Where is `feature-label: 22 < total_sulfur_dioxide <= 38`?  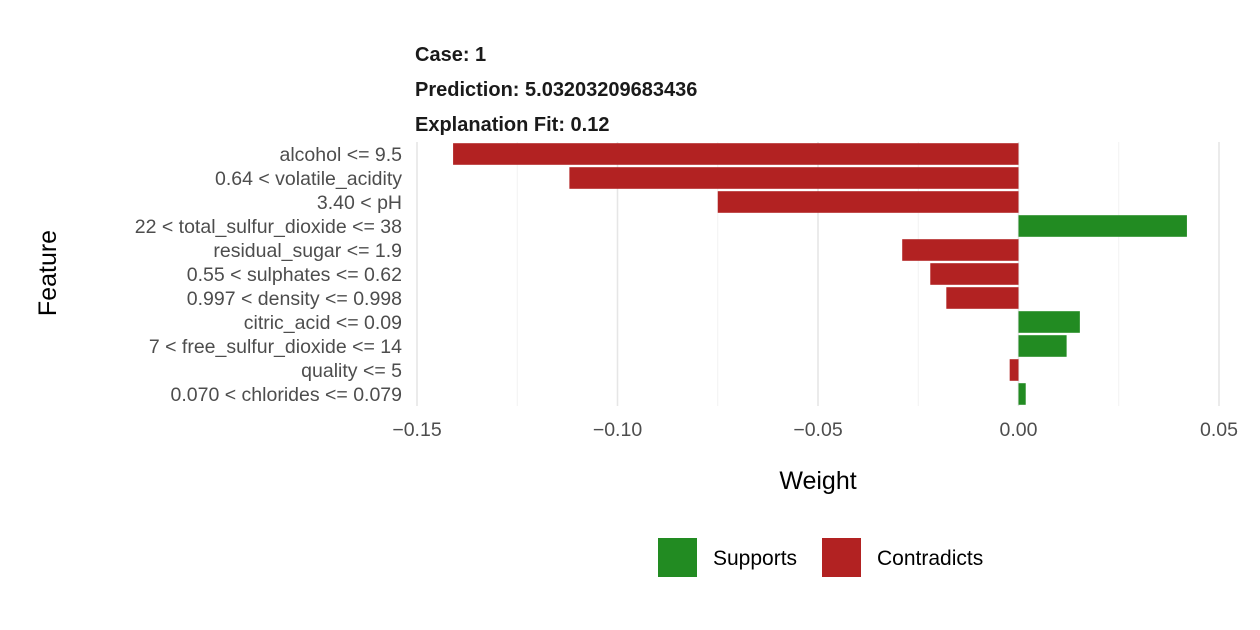 feature-label: 22 < total_sulfur_dioxide <= 38 is located at coordinates (268, 227).